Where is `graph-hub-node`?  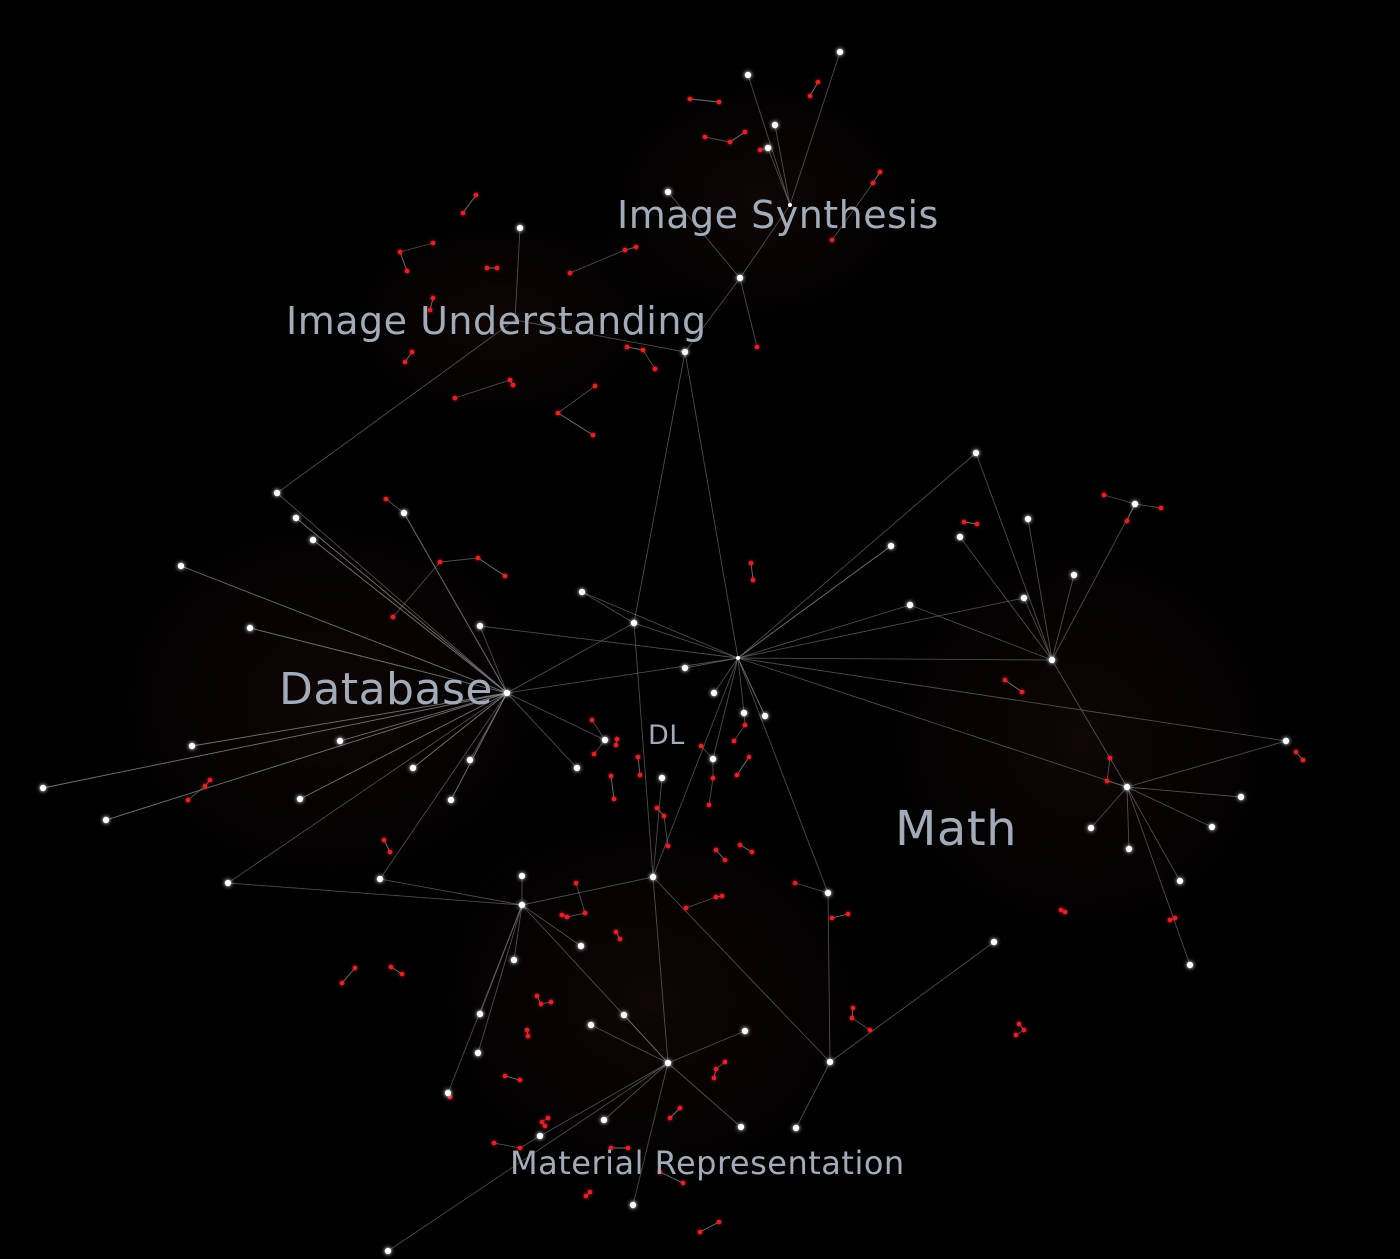 graph-hub-node is located at coordinates (738, 658).